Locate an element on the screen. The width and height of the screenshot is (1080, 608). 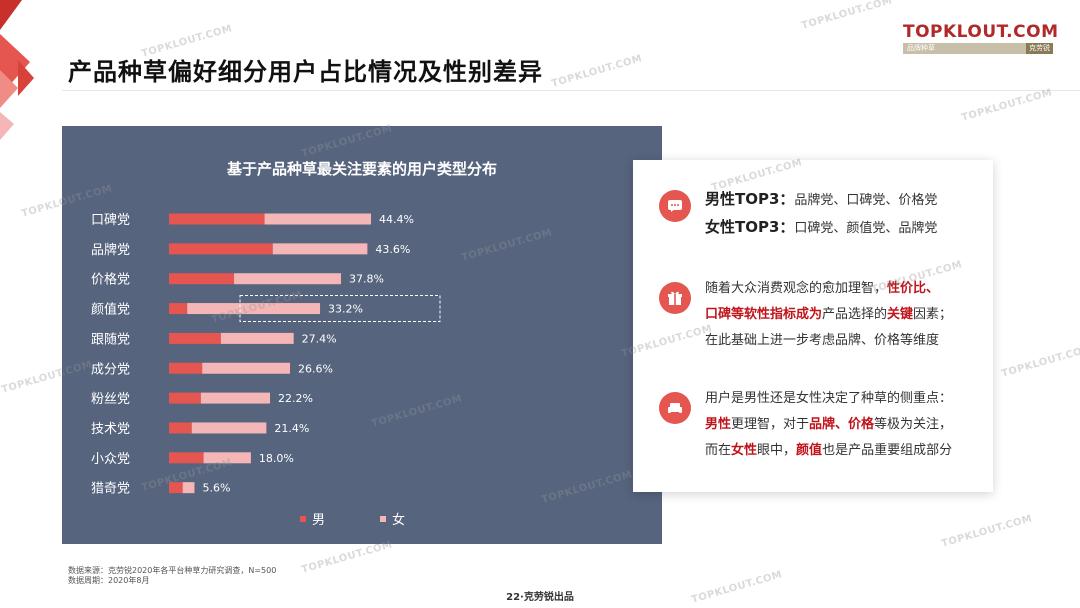
insight-segment: 品牌、价格 is located at coordinates (842, 424).